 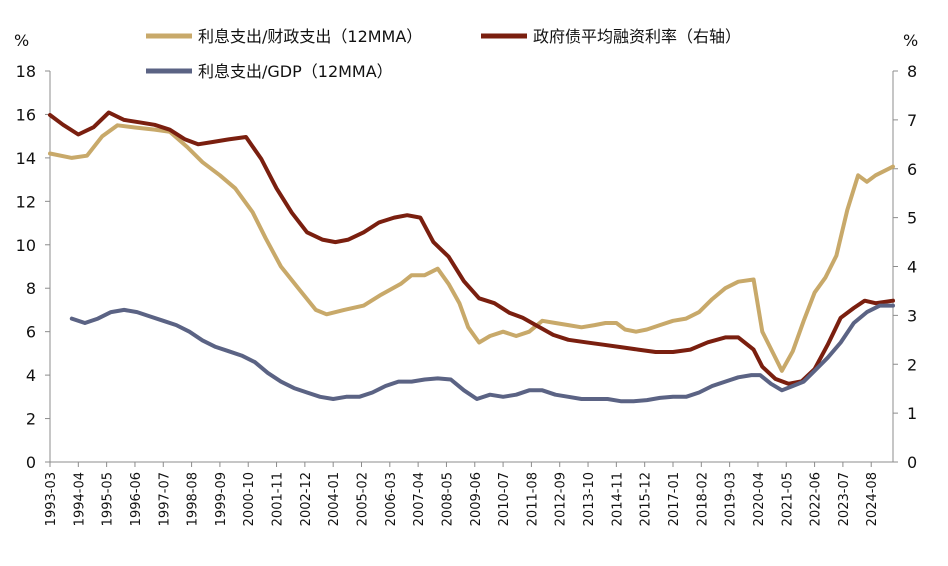 I want to click on x-tick-label: 2007-04, so click(x=419, y=499).